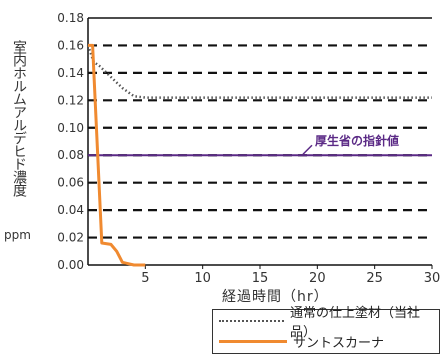  I want to click on legend-label-normal-coating: 通常の仕上塗材（当社品）, so click(354, 322).